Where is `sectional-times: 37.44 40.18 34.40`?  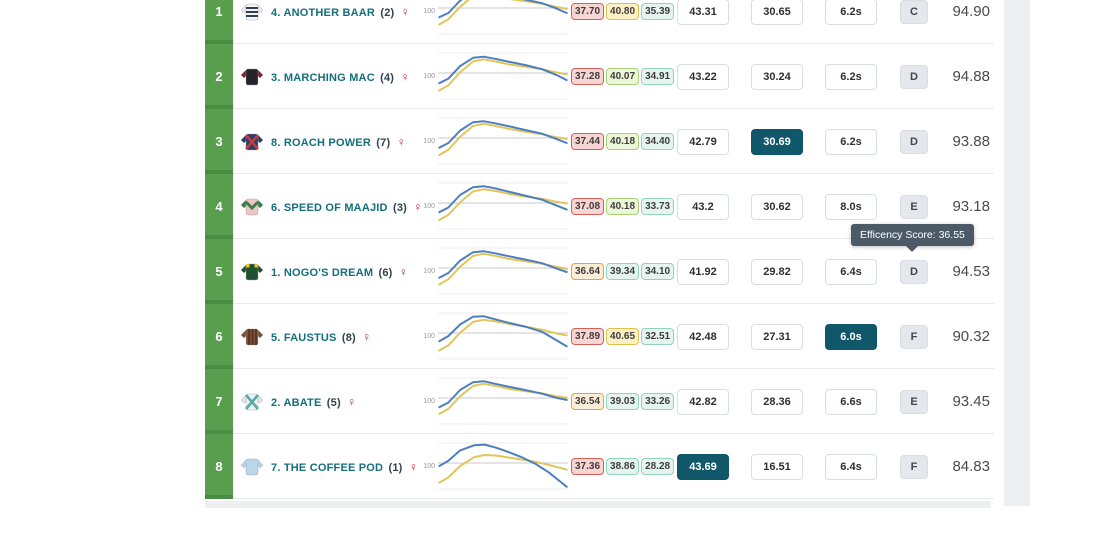
sectional-times: 37.44 40.18 34.40 is located at coordinates (623, 141).